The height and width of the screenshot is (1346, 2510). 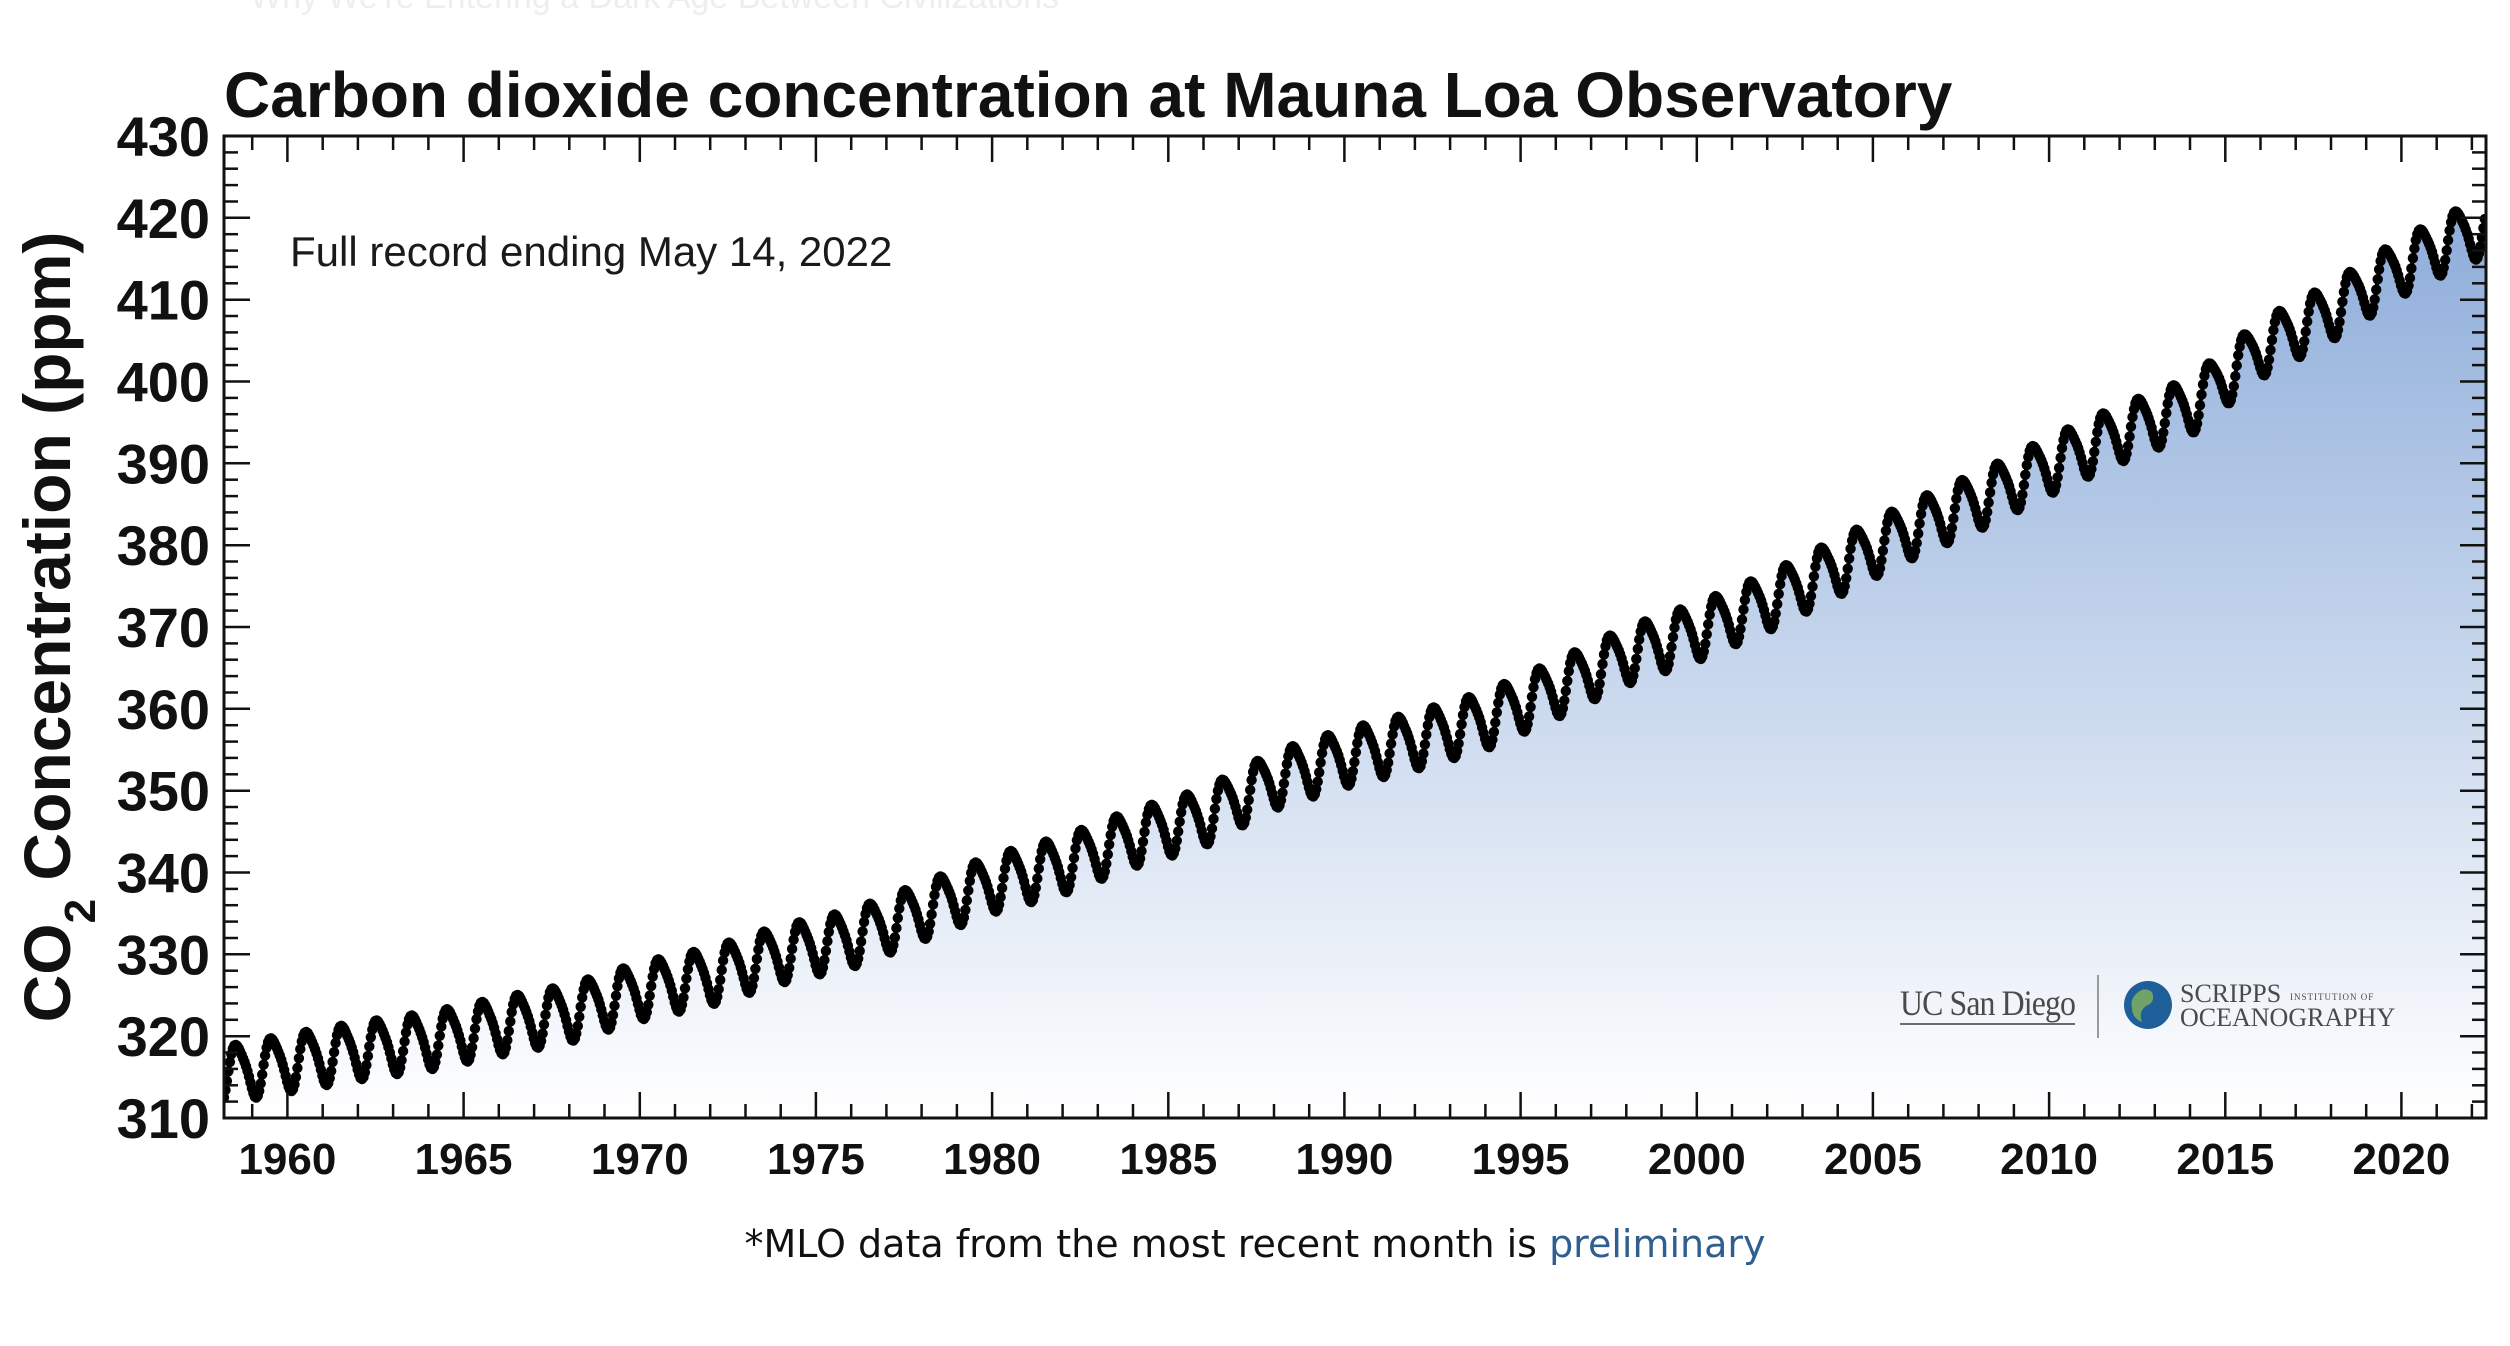 What do you see at coordinates (1521, 1159) in the screenshot?
I see `x-tick-label: 1995` at bounding box center [1521, 1159].